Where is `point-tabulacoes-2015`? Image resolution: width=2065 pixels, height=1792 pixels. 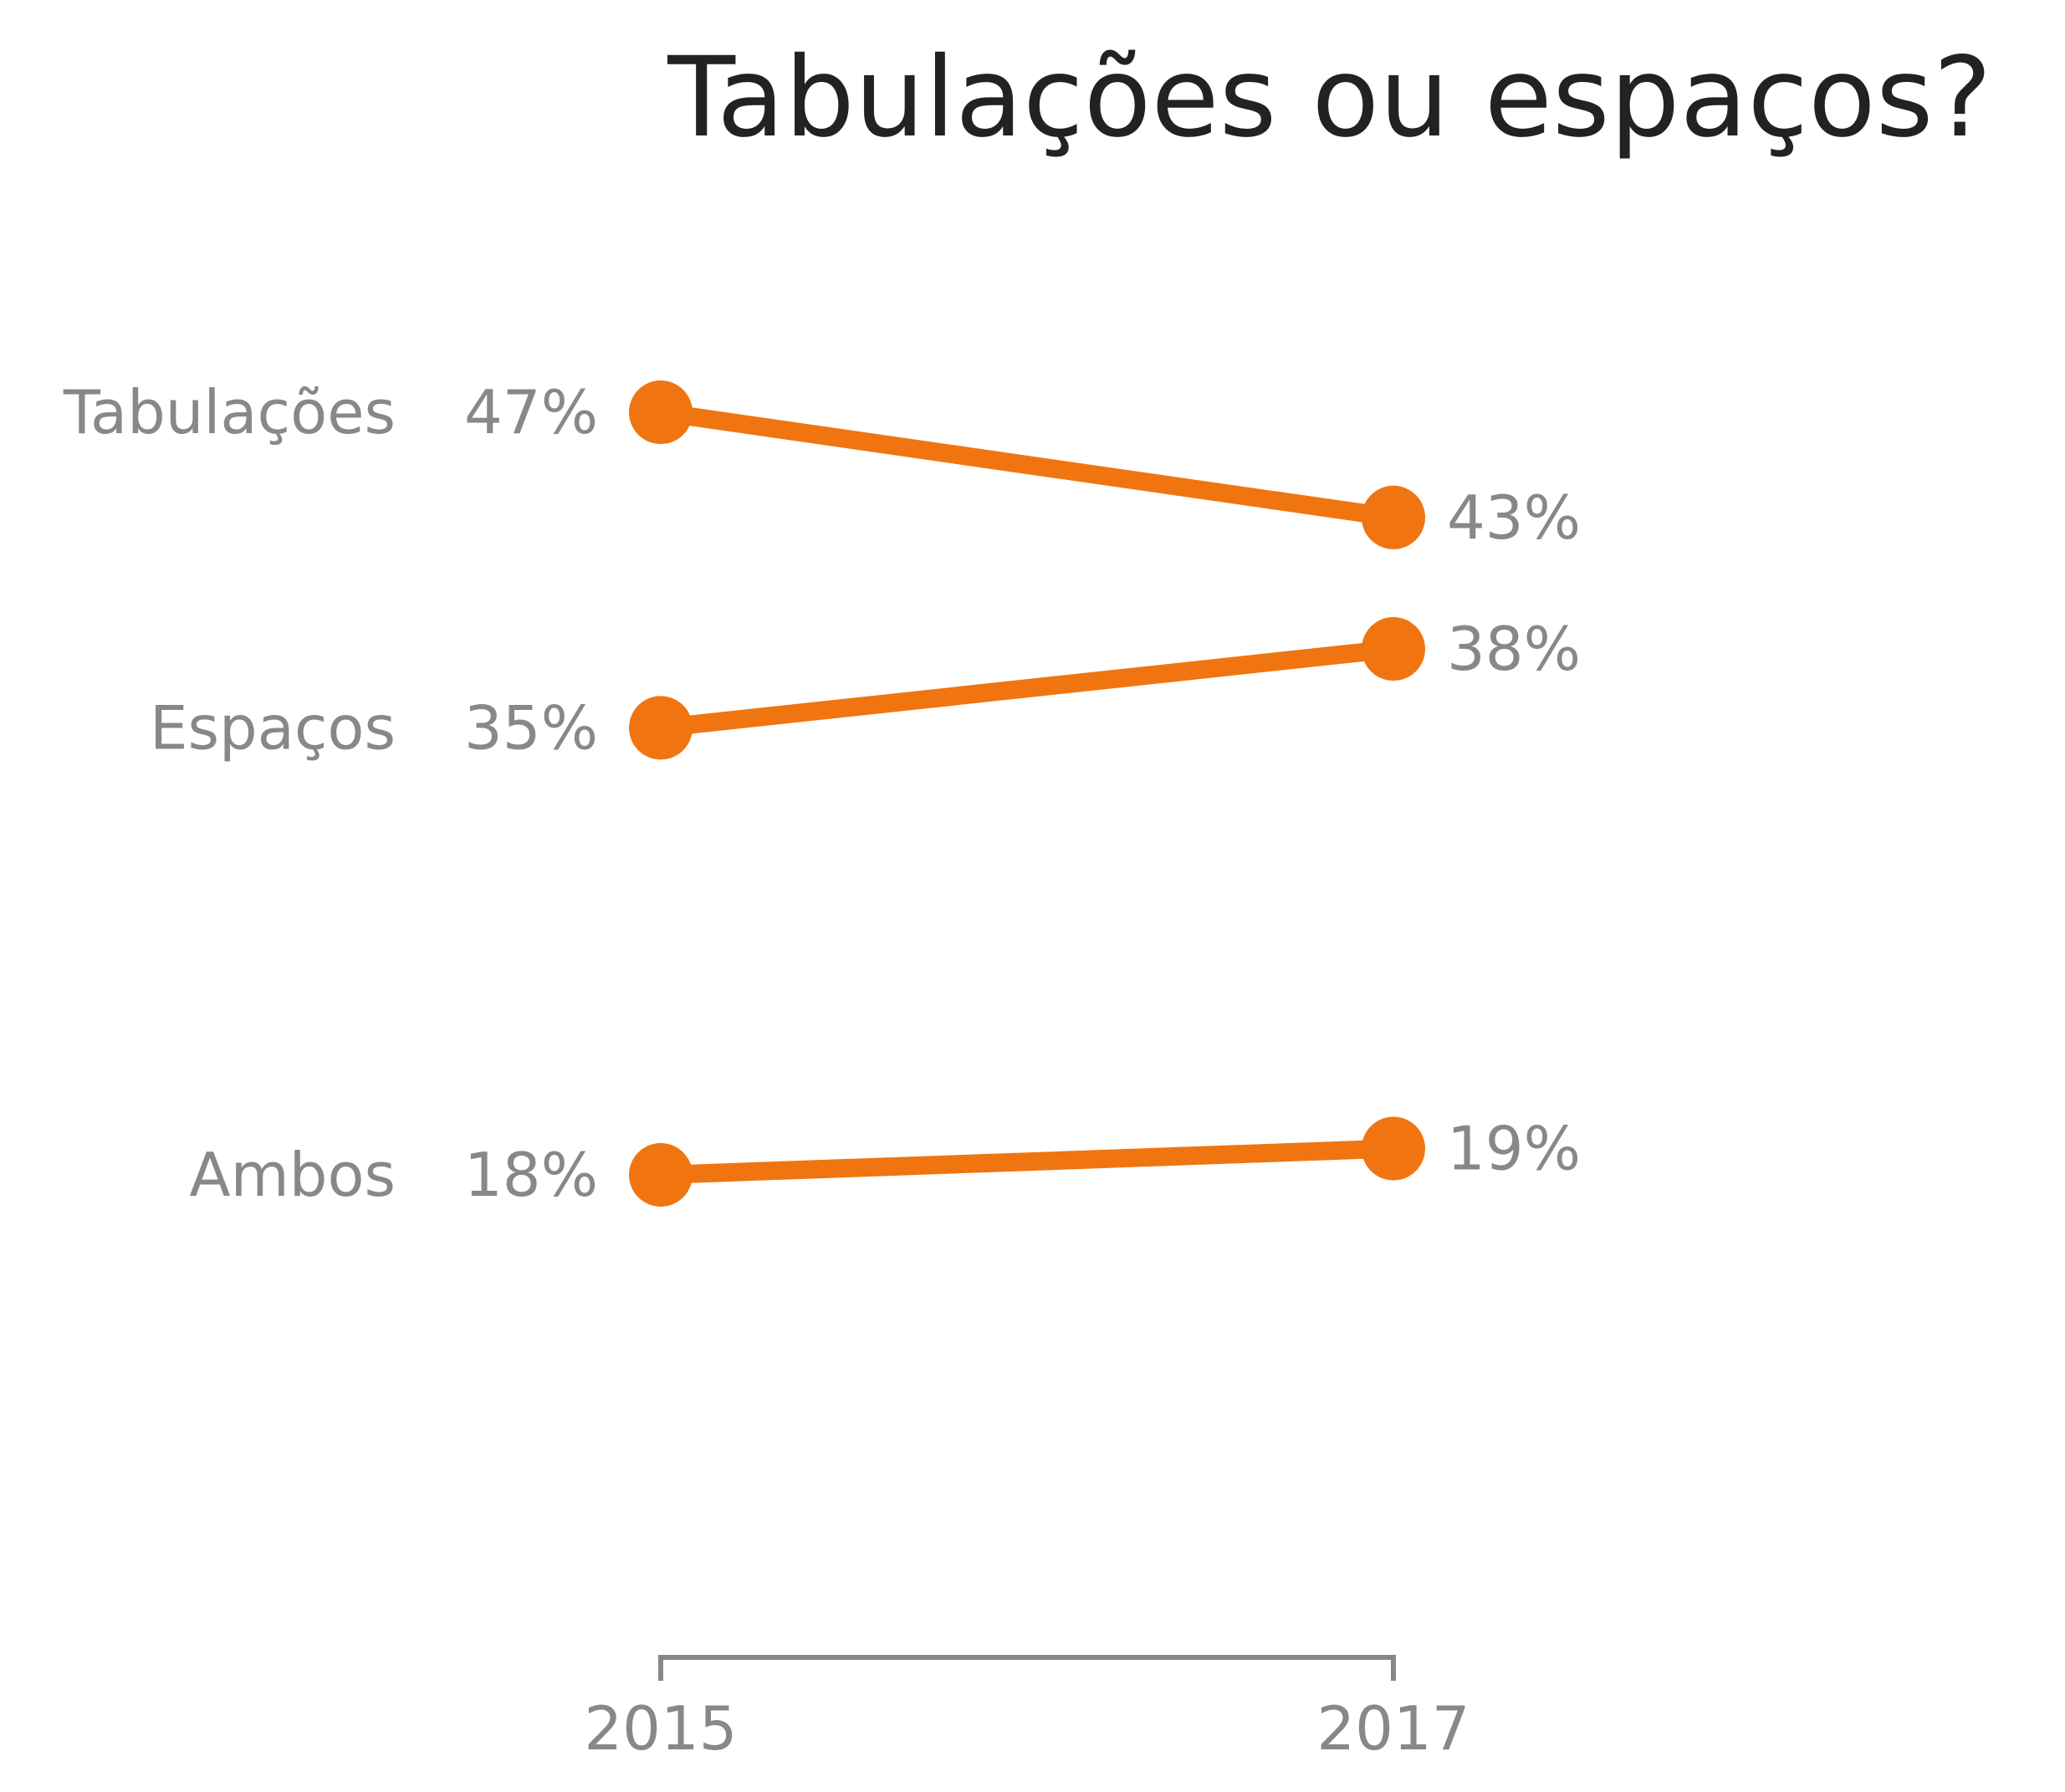
point-tabulacoes-2015 is located at coordinates (661, 412).